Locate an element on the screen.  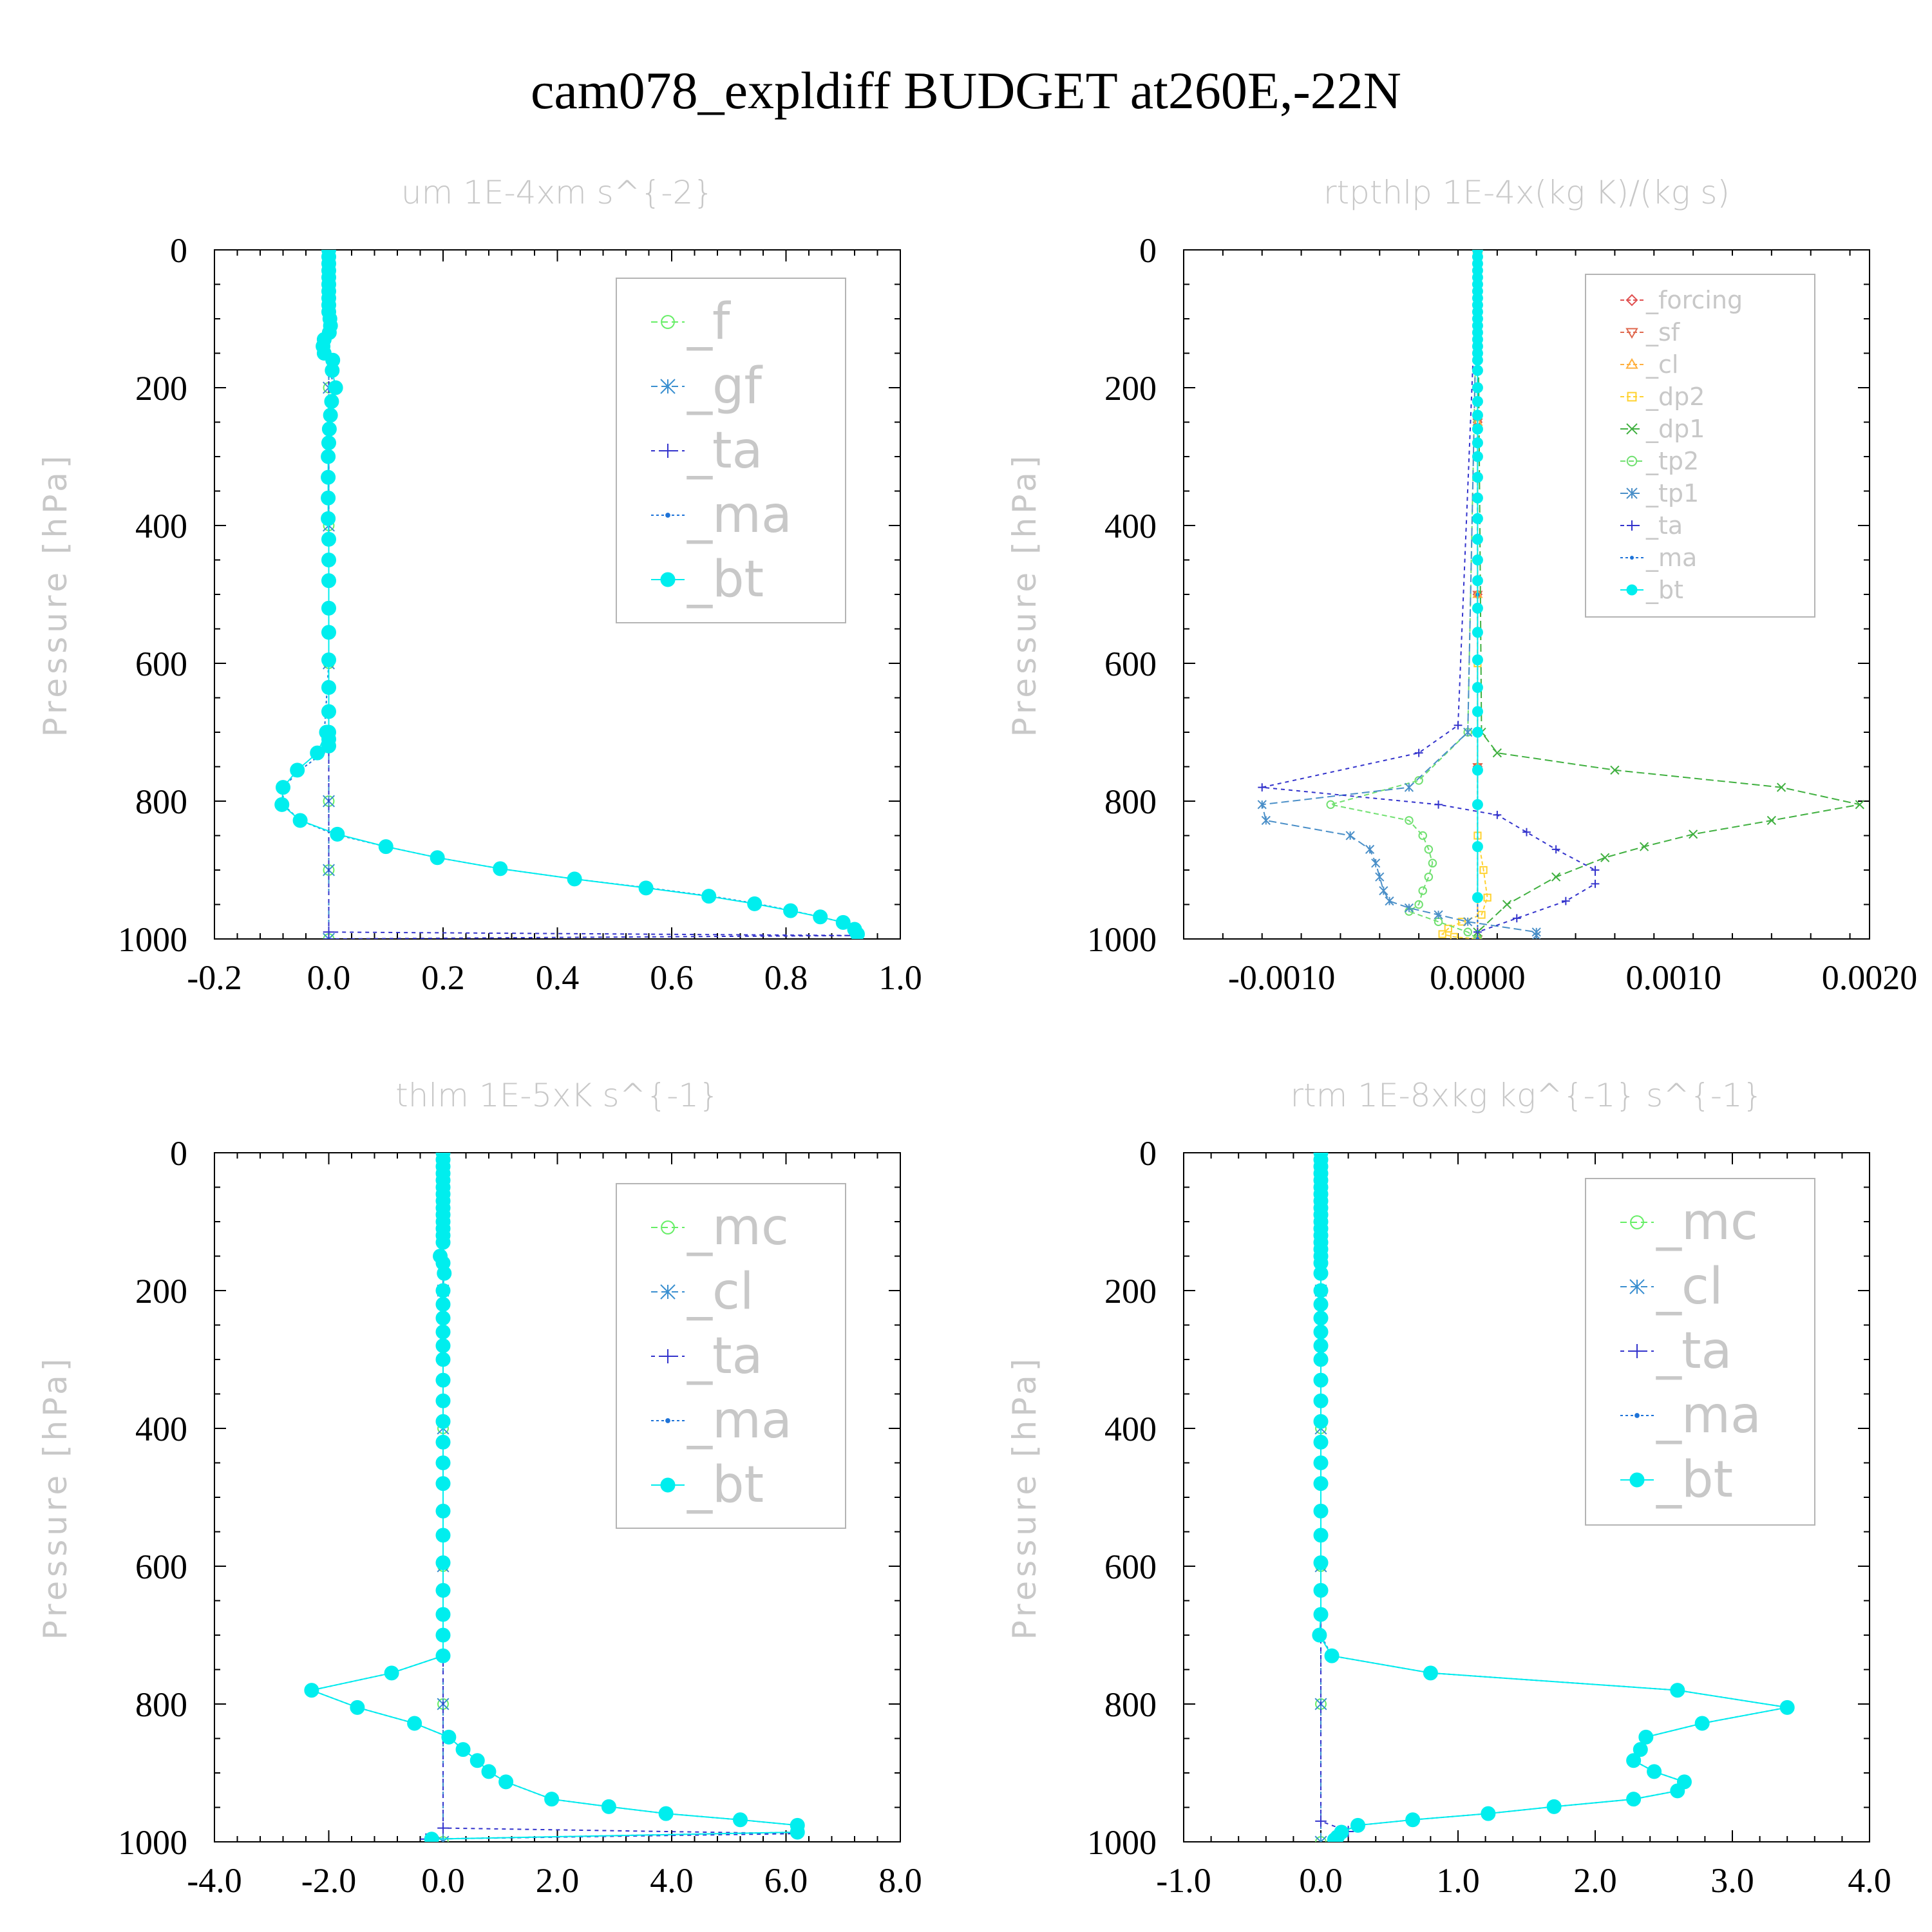
x-tick-label: 0.0020 is located at coordinates (1870, 977).